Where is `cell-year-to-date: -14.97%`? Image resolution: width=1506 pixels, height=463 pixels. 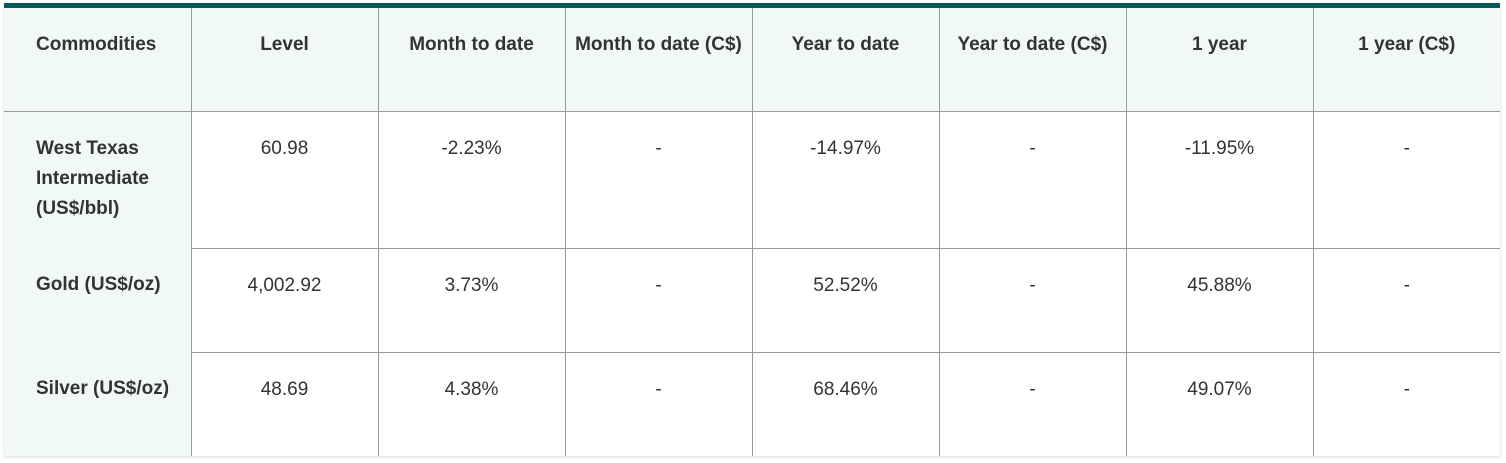
cell-year-to-date: -14.97% is located at coordinates (845, 179).